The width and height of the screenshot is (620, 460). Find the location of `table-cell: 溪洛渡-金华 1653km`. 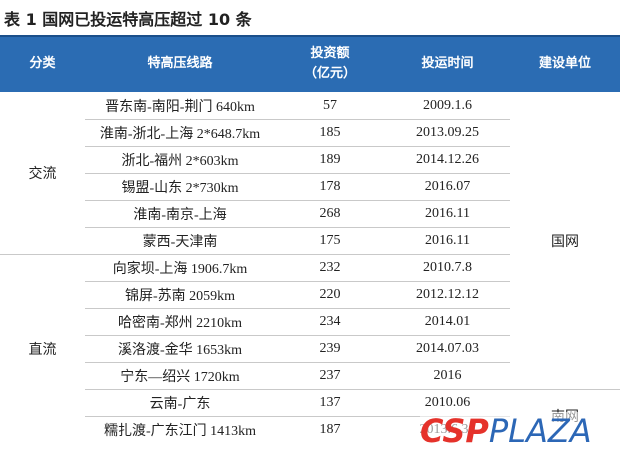

table-cell: 溪洛渡-金华 1653km is located at coordinates (180, 350).